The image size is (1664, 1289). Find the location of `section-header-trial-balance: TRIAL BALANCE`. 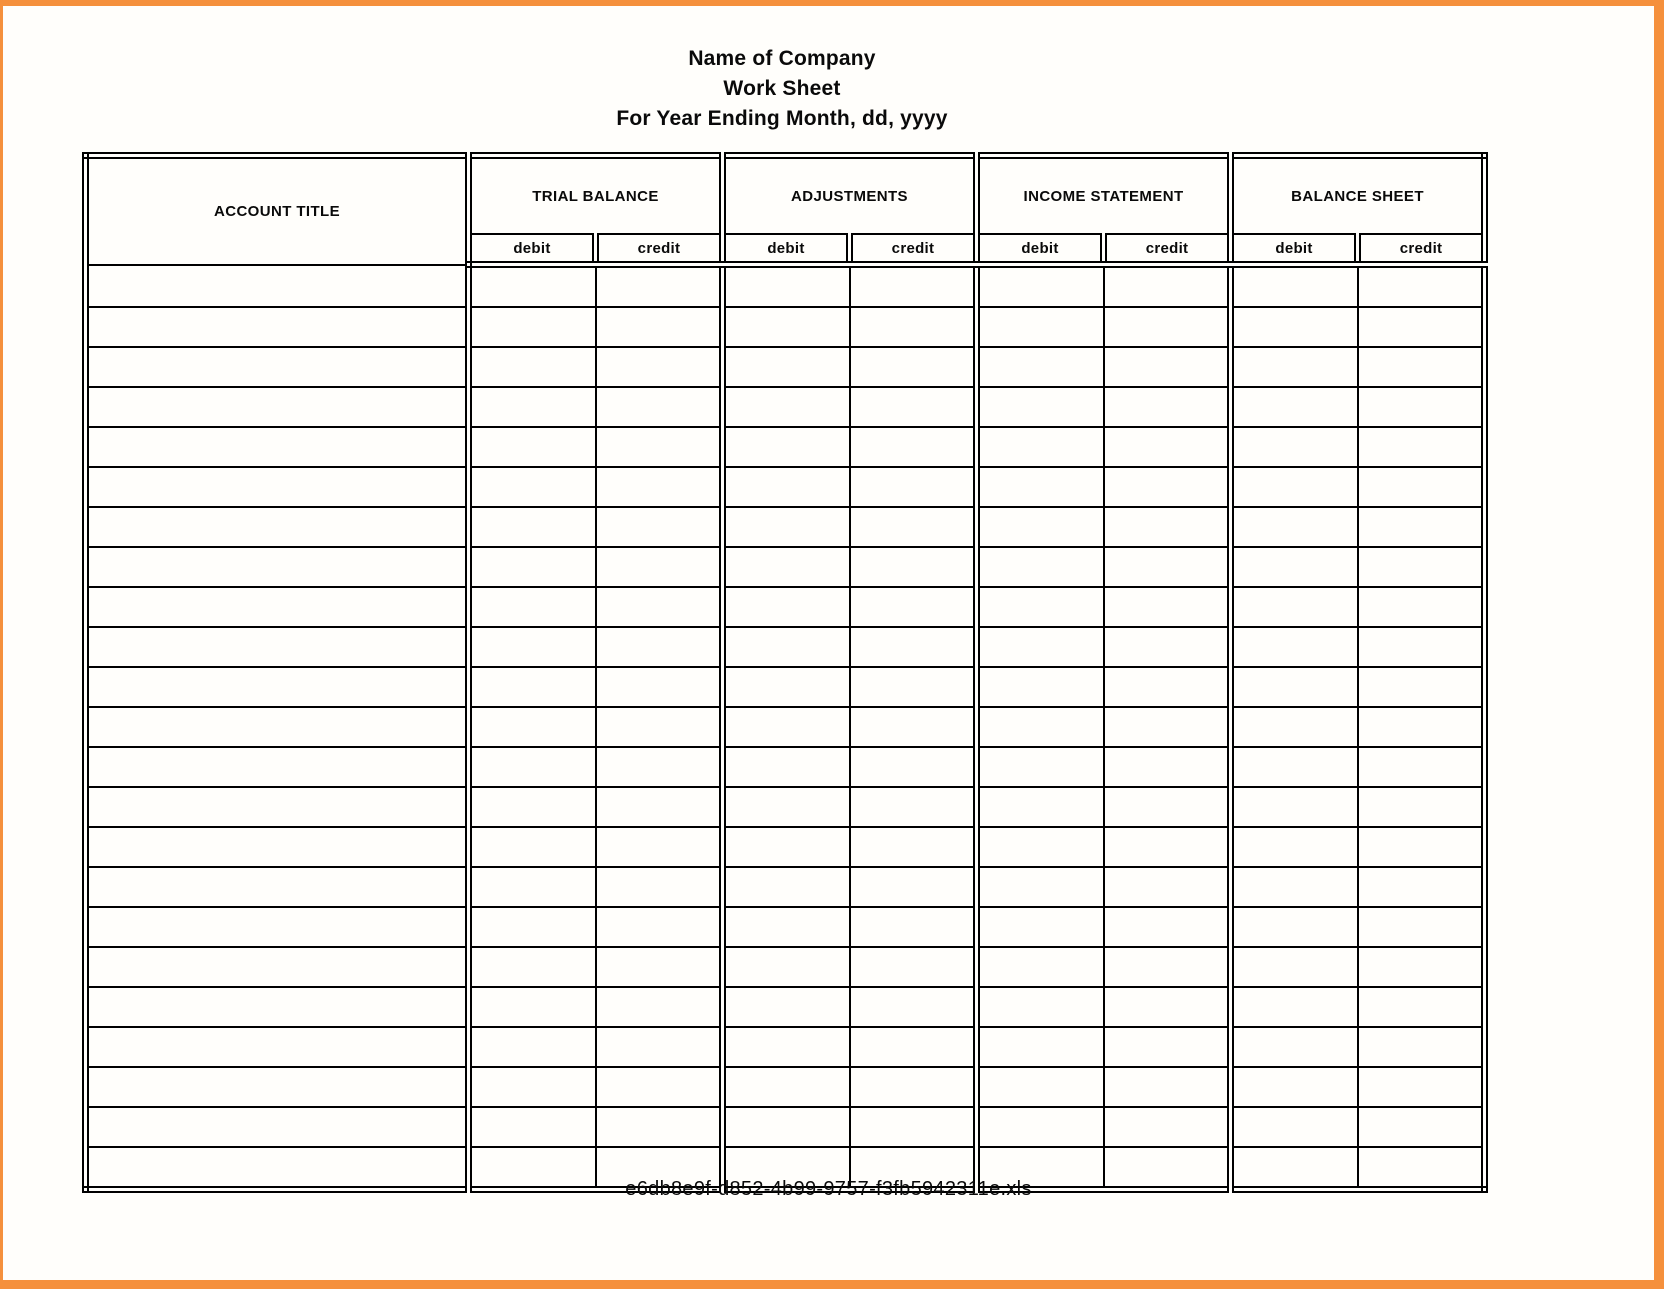

section-header-trial-balance: TRIAL BALANCE is located at coordinates (594, 194).